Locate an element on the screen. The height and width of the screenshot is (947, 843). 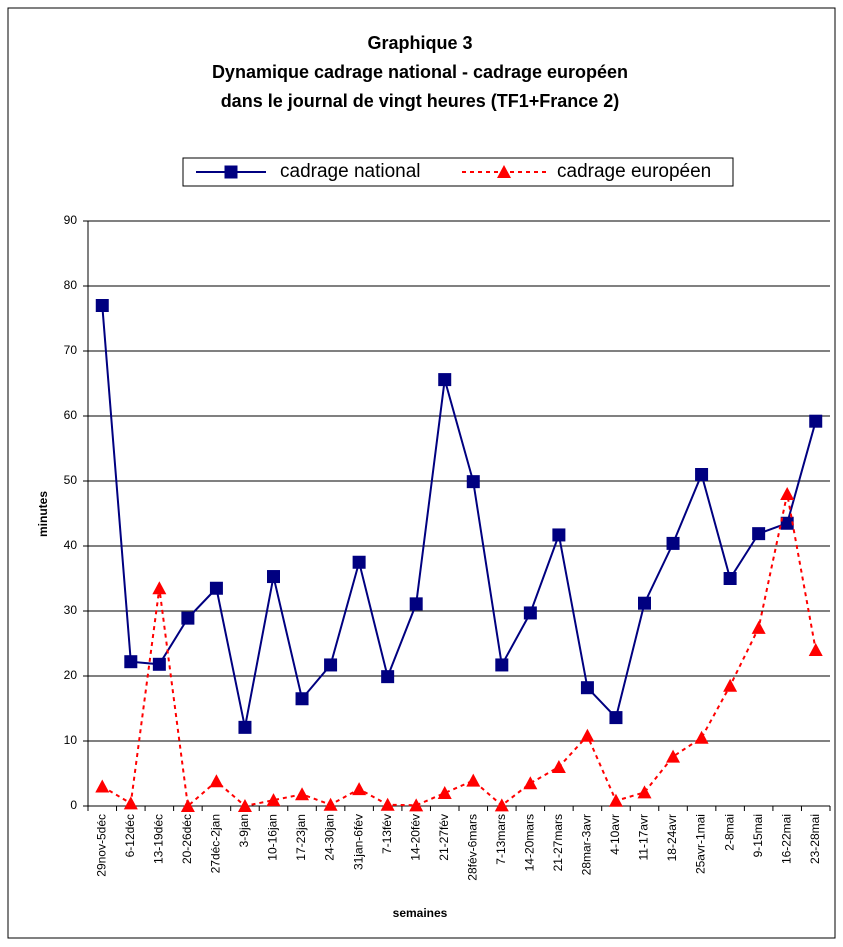
y-tick-label: 40 is located at coordinates (71, 545).